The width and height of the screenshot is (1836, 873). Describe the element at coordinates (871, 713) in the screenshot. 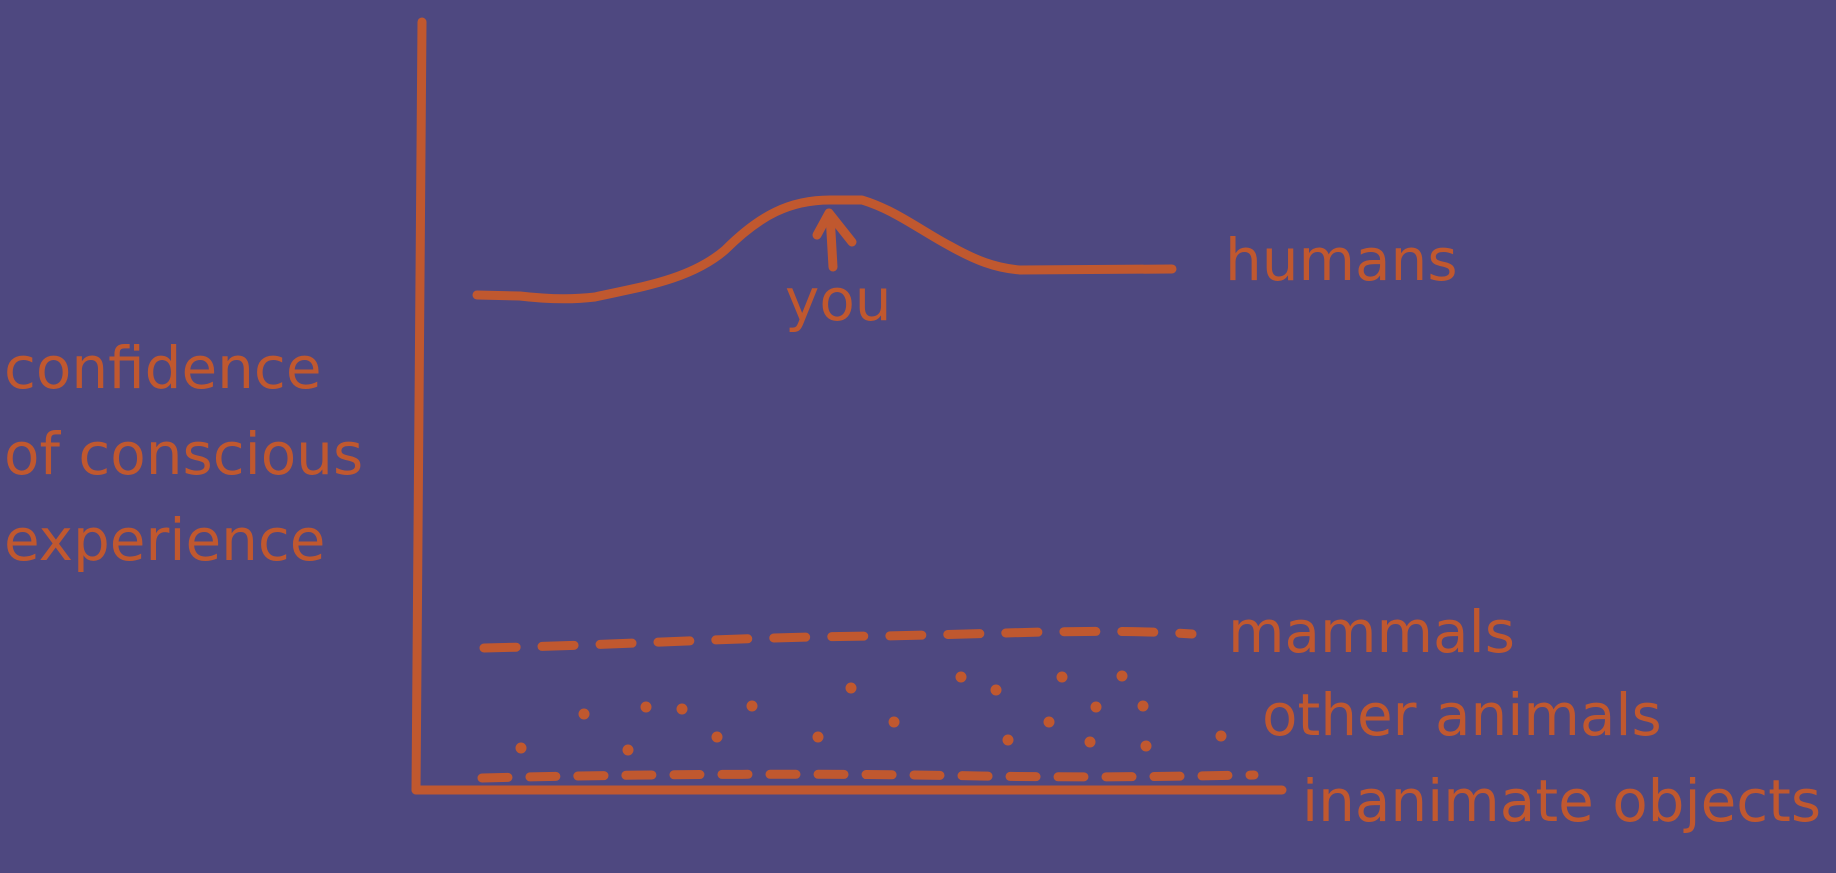

I see `other-animals-dots` at that location.